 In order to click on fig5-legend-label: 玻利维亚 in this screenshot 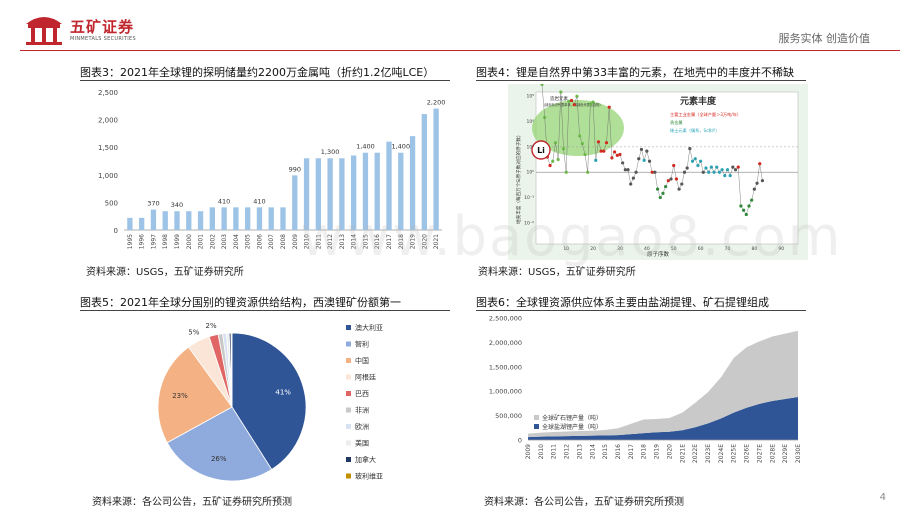, I will do `click(369, 476)`.